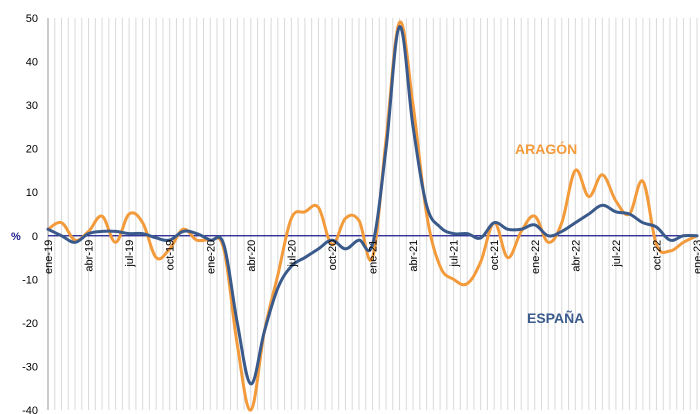 The width and height of the screenshot is (700, 414). What do you see at coordinates (32, 193) in the screenshot?
I see `y-tick-label: 10` at bounding box center [32, 193].